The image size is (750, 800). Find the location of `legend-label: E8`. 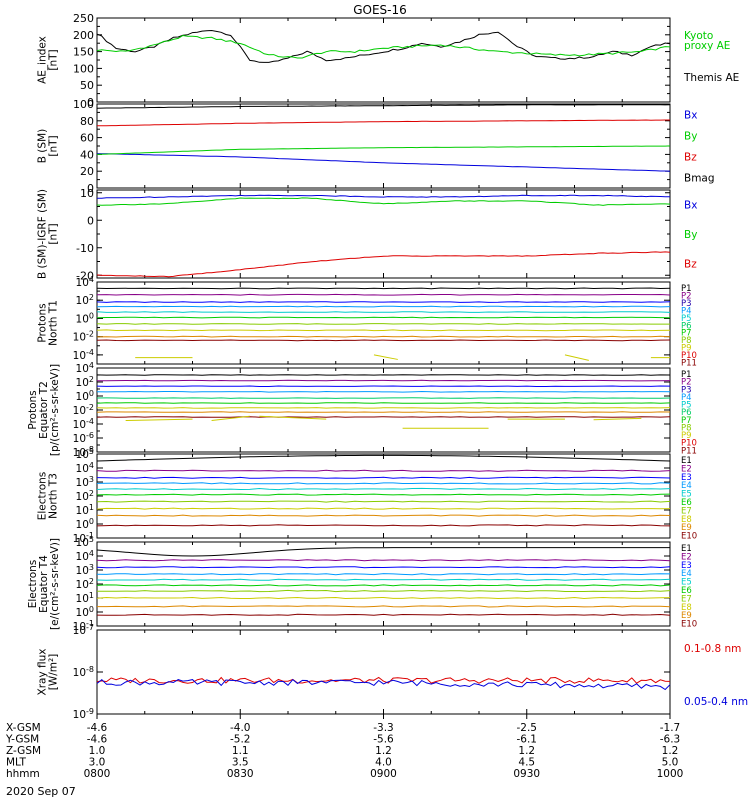

legend-label: E8 is located at coordinates (686, 608).